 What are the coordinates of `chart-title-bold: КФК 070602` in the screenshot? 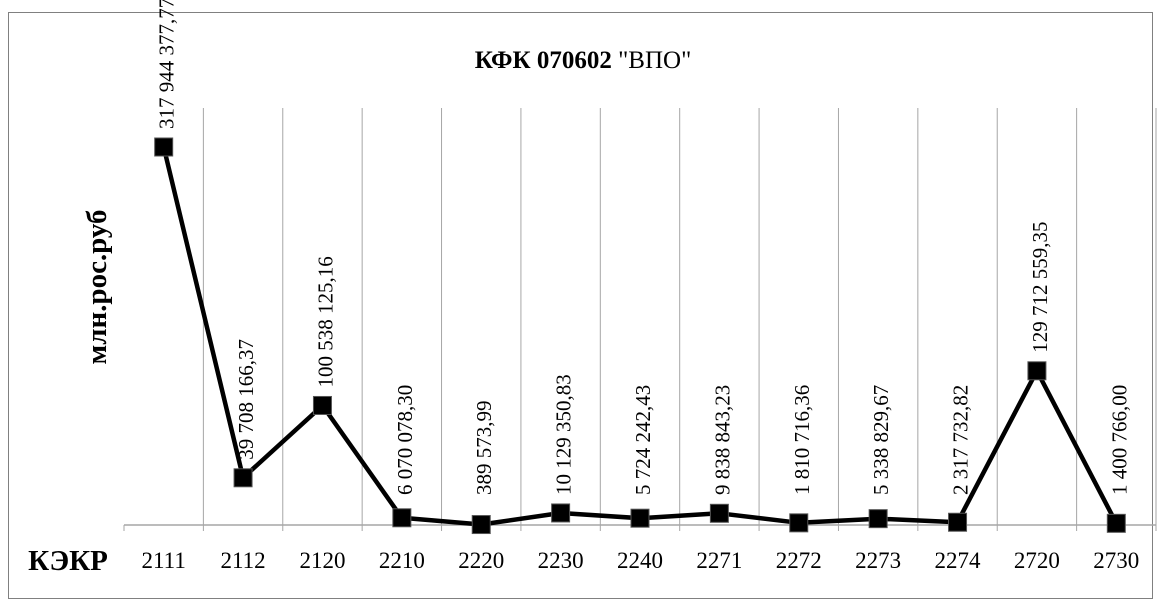 It's located at (543, 60).